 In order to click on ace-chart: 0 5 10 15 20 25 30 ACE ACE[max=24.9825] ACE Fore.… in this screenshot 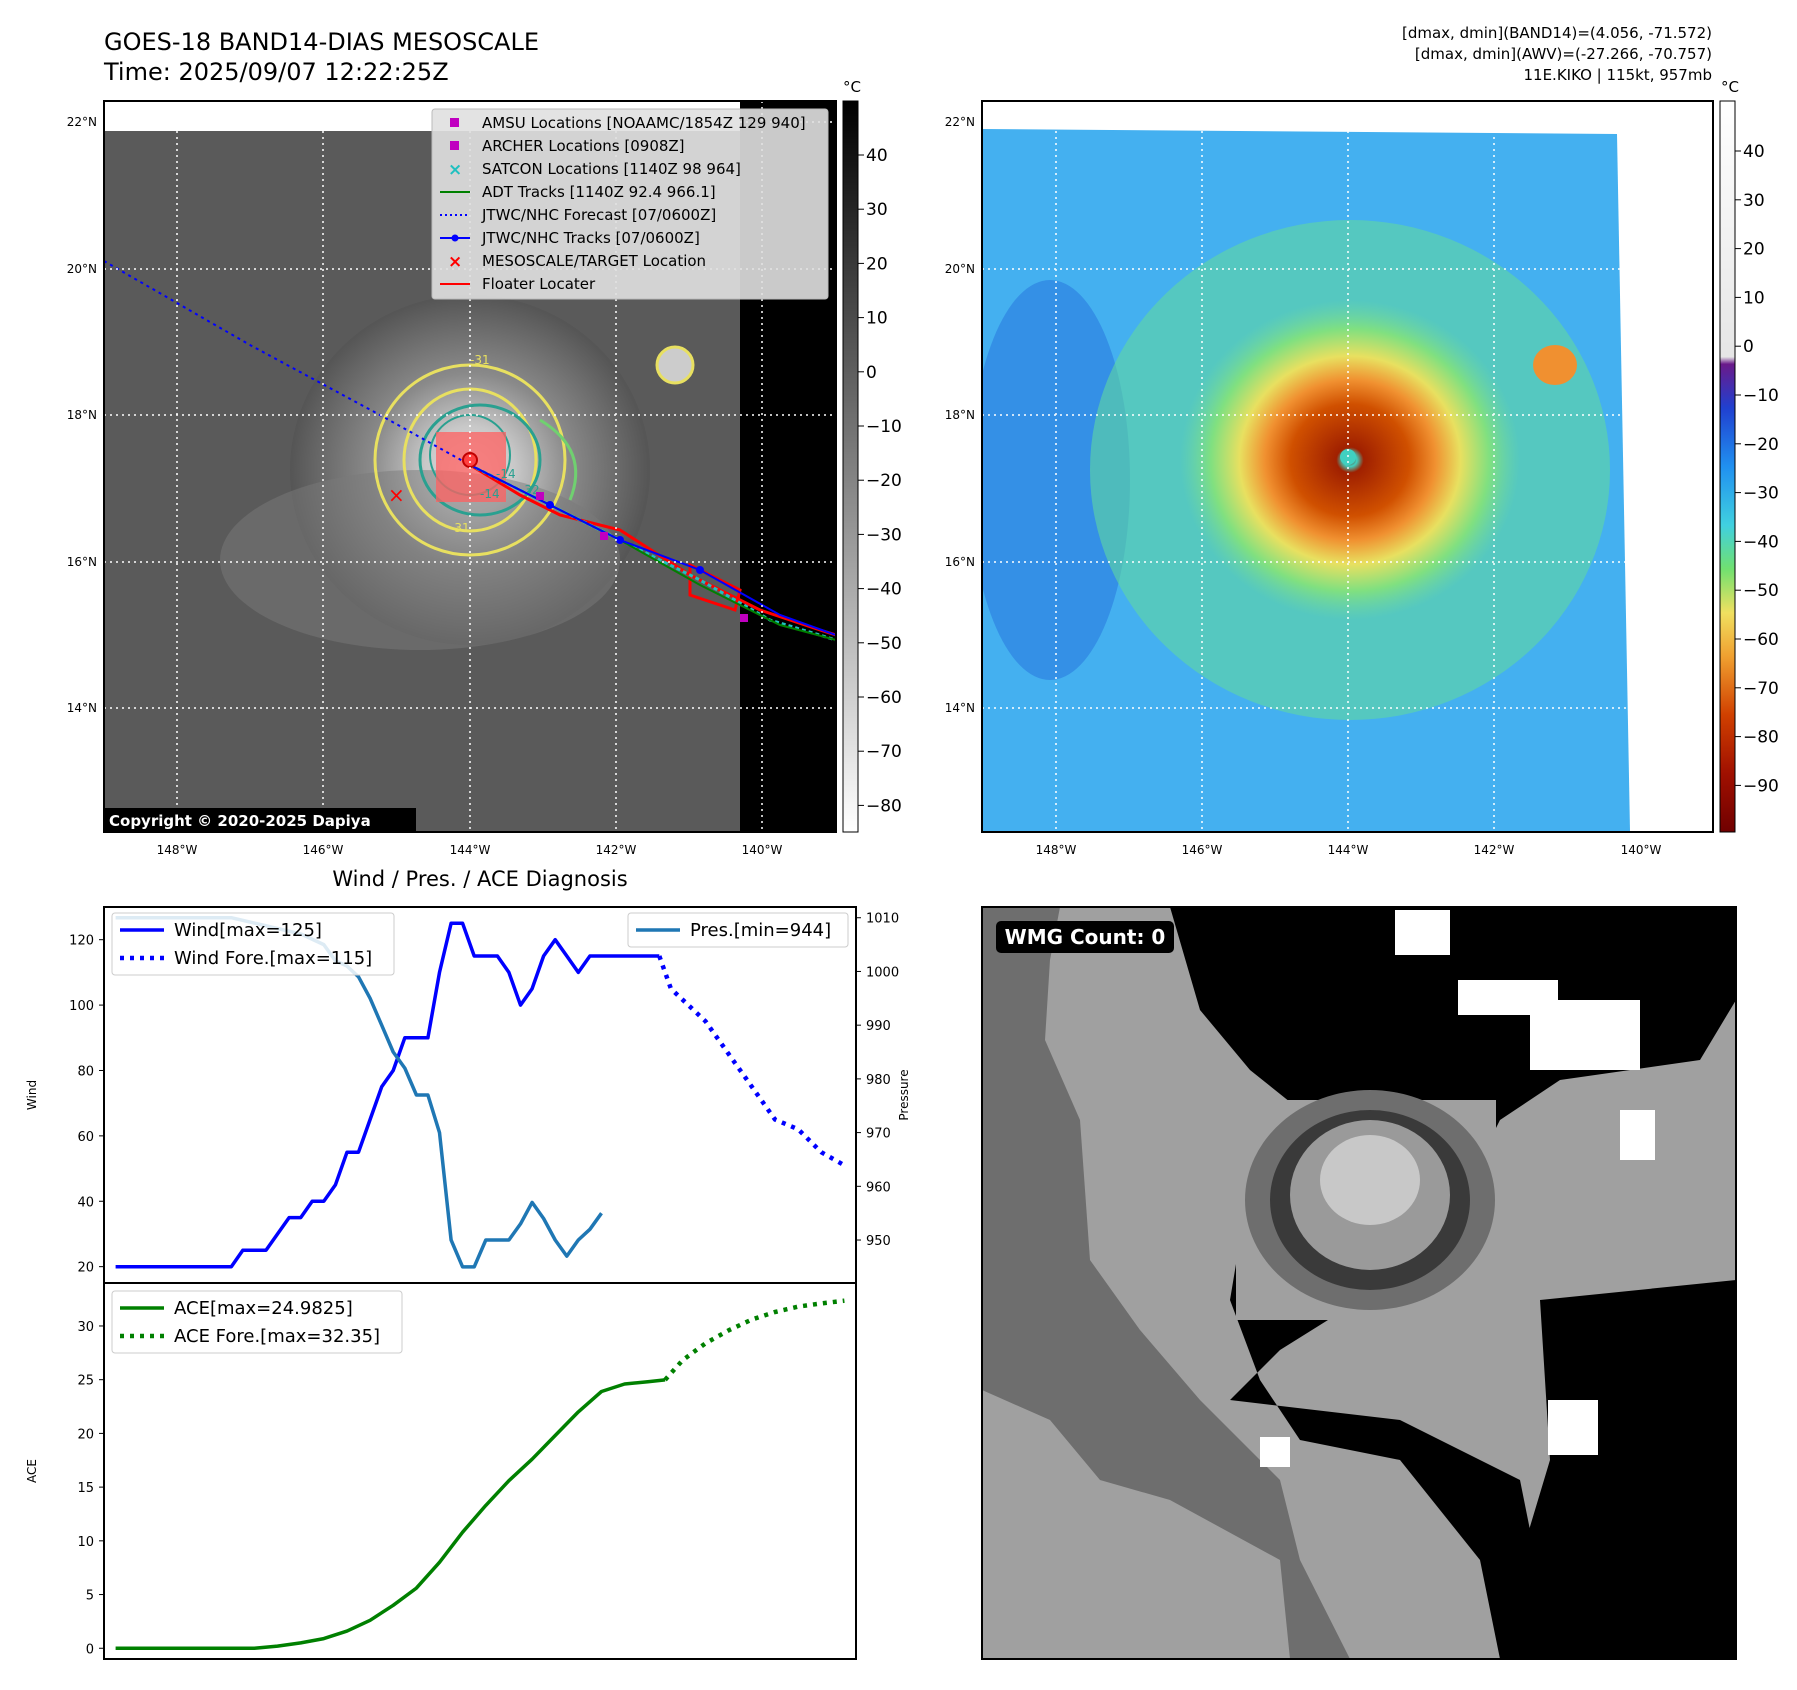, I will do `click(441, 1471)`.